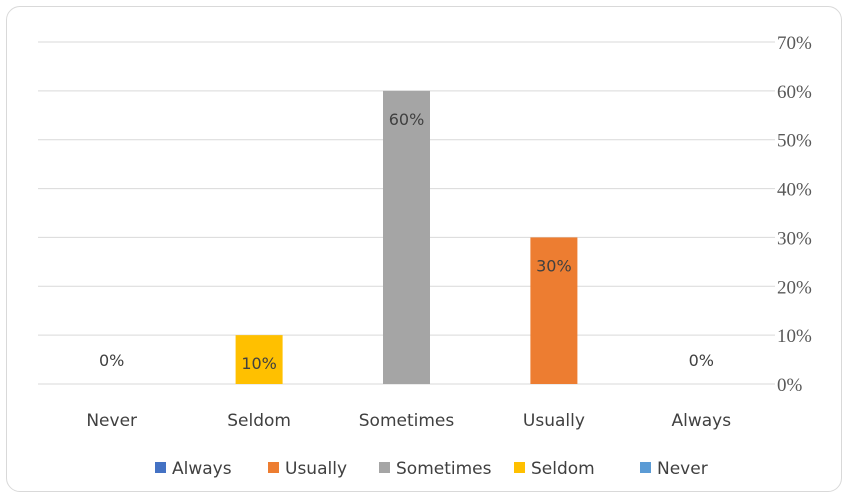 The height and width of the screenshot is (500, 849). I want to click on y-tick-label: 70%, so click(794, 43).